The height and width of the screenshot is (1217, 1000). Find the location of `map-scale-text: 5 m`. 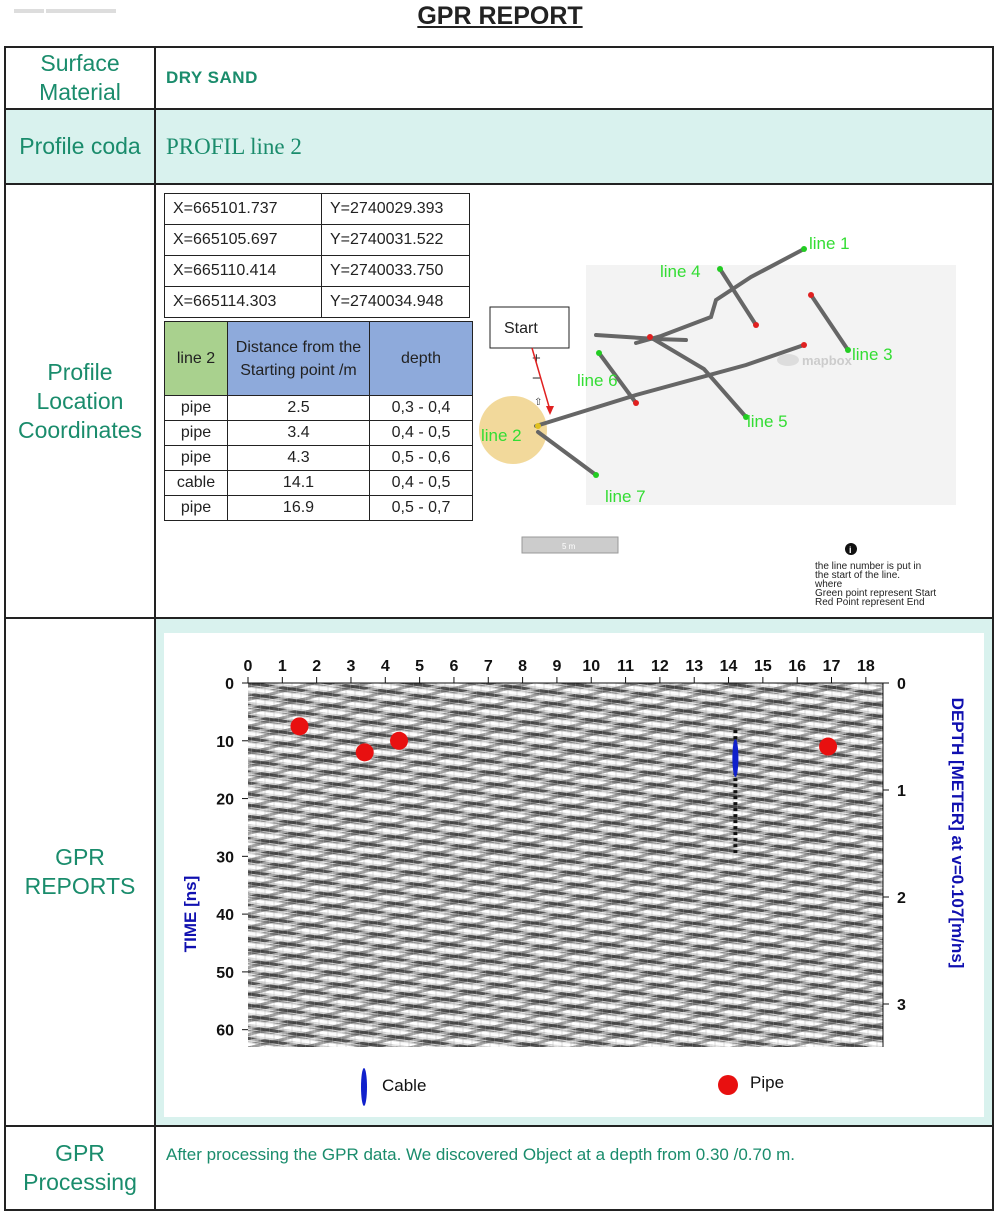

map-scale-text: 5 m is located at coordinates (569, 546).